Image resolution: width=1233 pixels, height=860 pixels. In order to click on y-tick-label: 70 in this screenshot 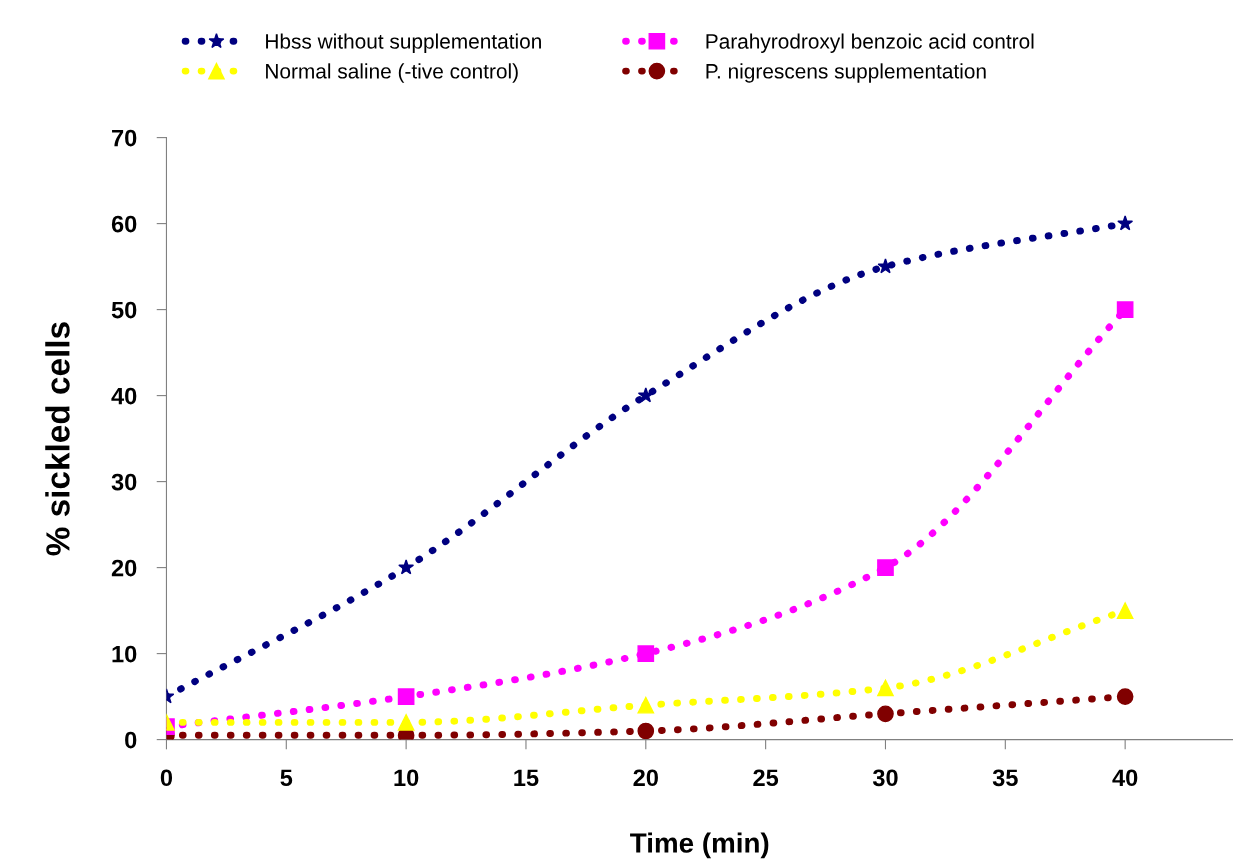, I will do `click(124, 138)`.